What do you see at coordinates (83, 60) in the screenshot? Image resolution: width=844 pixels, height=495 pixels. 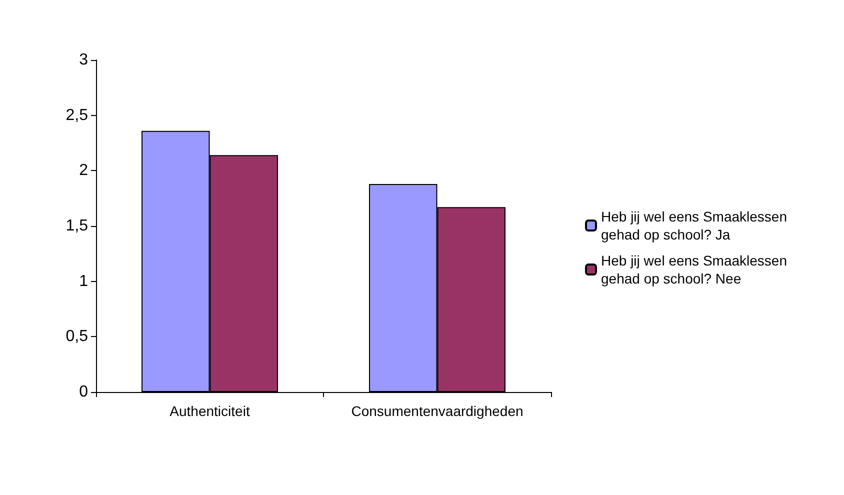 I see `y-tick-label: 3` at bounding box center [83, 60].